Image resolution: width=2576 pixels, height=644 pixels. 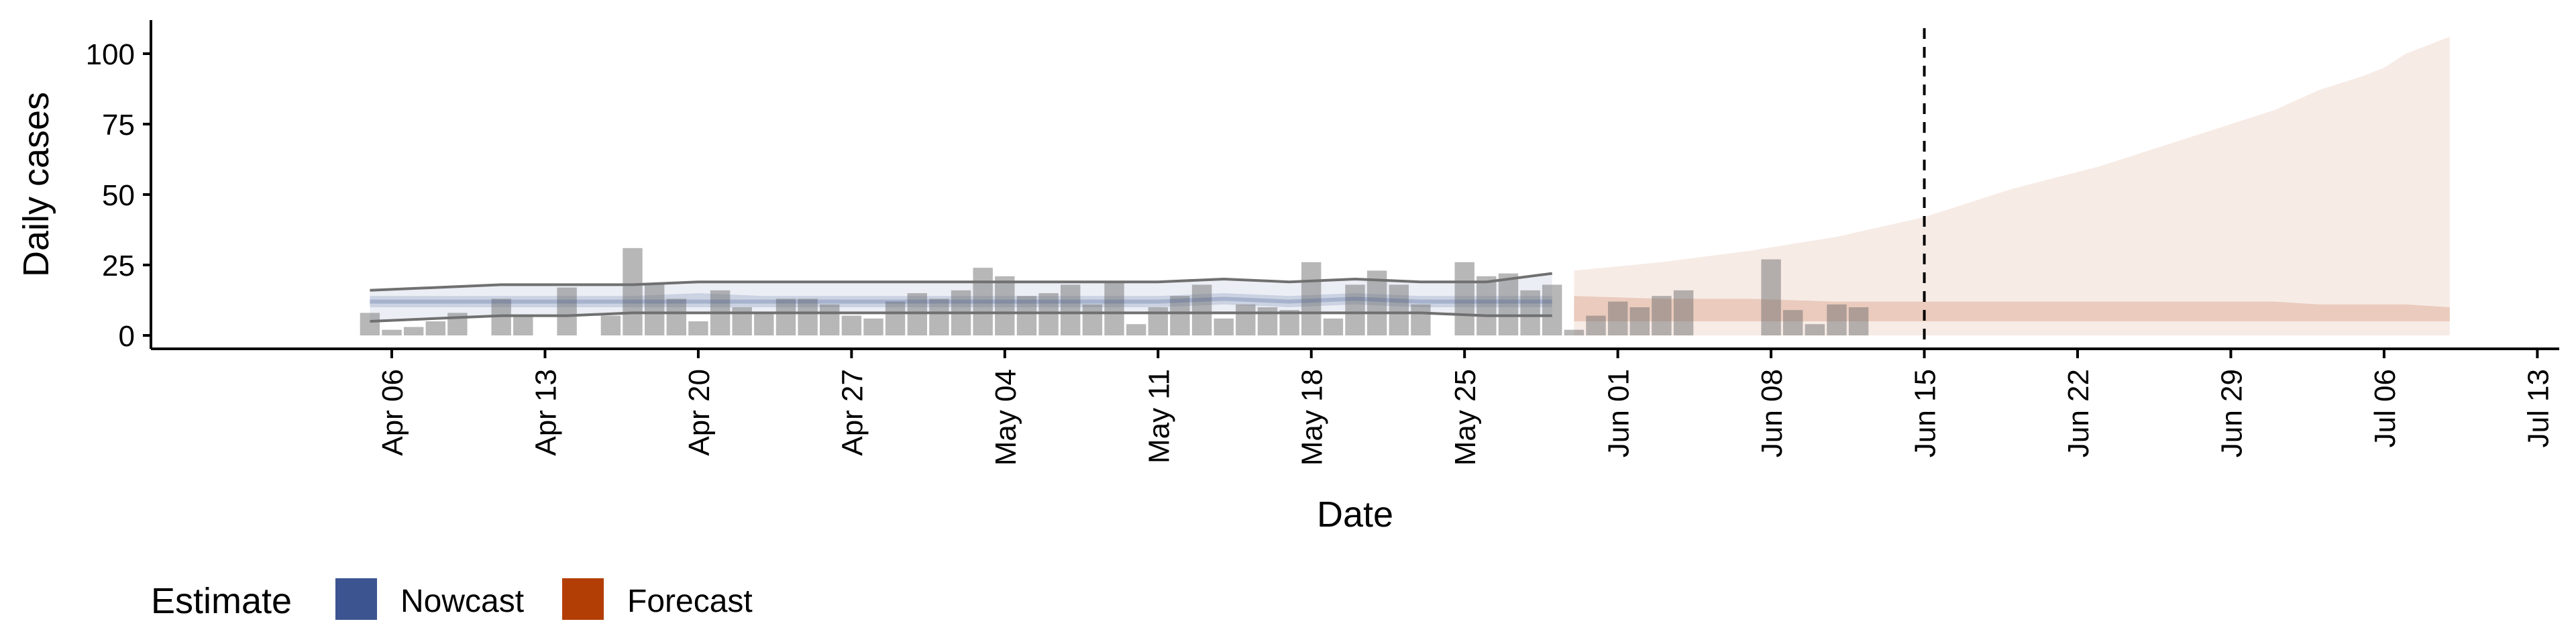 What do you see at coordinates (2232, 413) in the screenshot?
I see `x-tick-label: Jun 29` at bounding box center [2232, 413].